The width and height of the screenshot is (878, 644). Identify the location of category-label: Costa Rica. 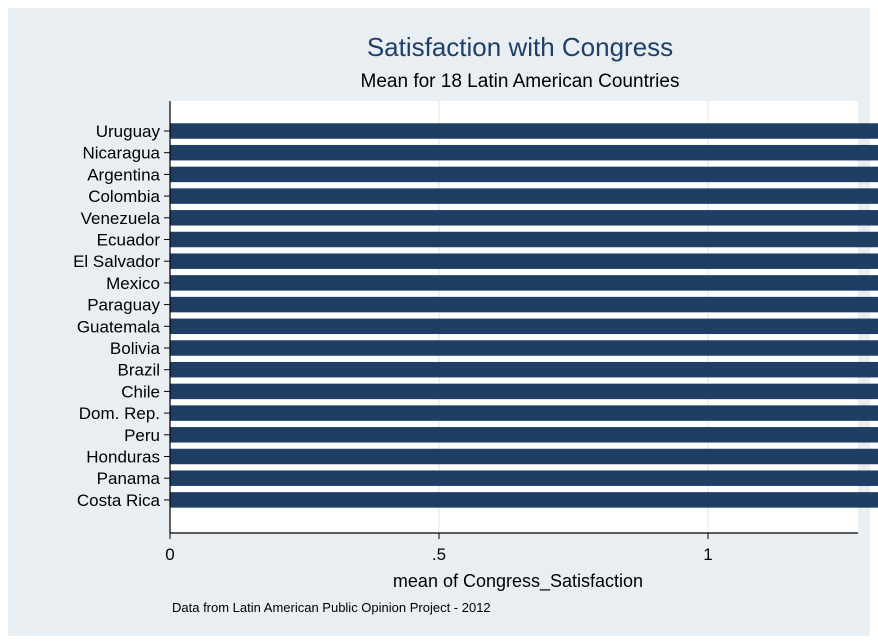
(119, 500).